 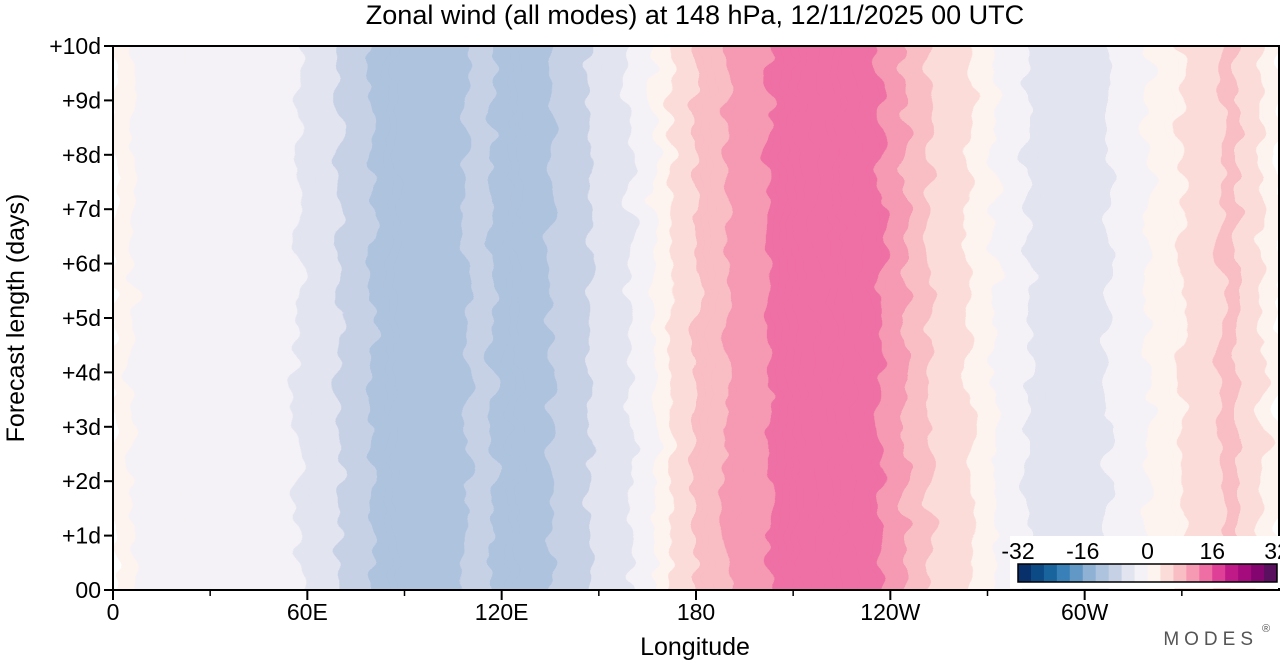 What do you see at coordinates (113, 612) in the screenshot?
I see `x-tick-label: 0` at bounding box center [113, 612].